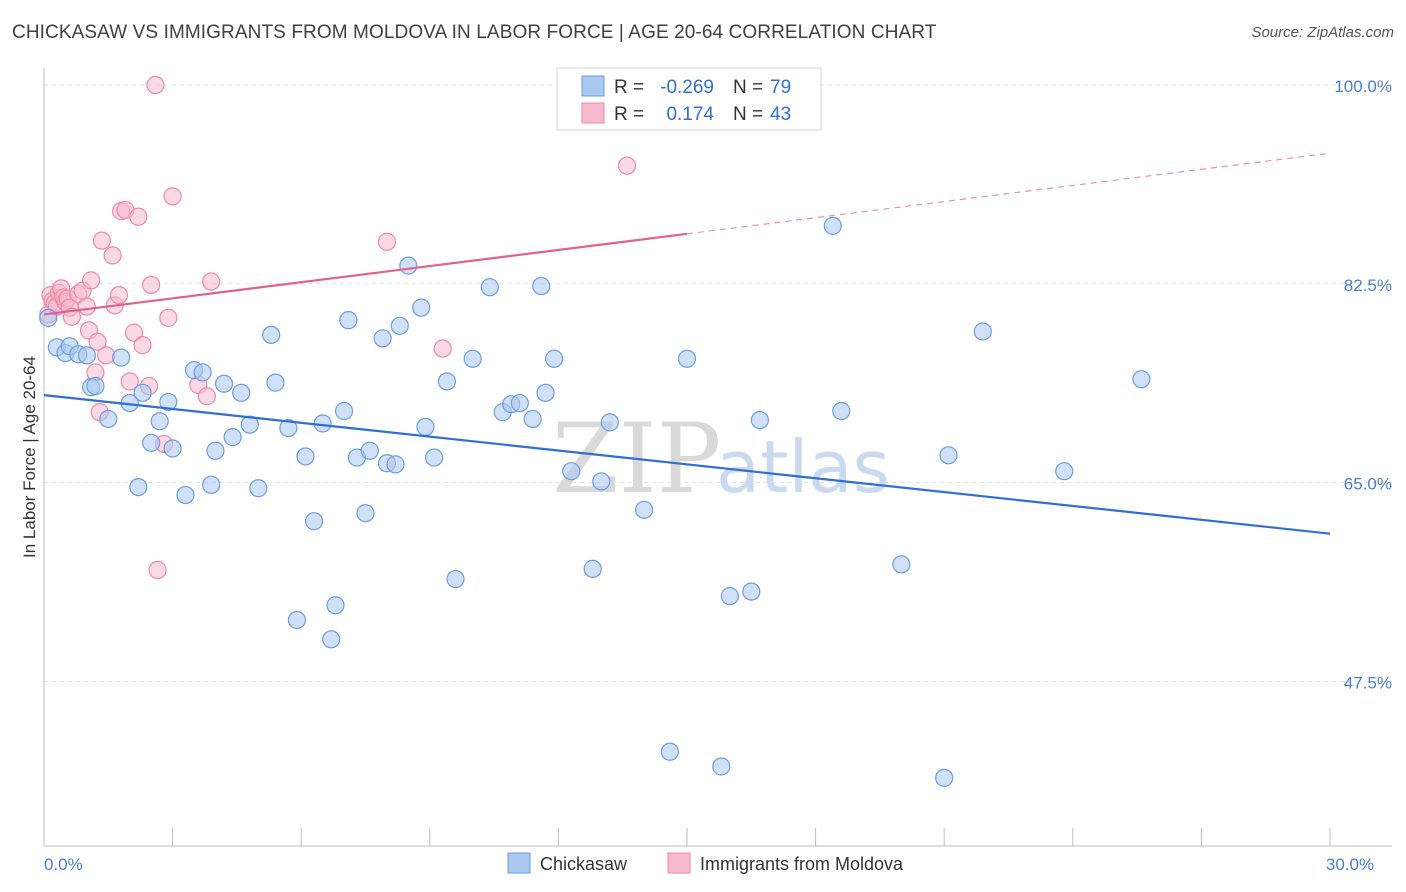 This screenshot has width=1406, height=892. I want to click on legend-r-value-2: 0.174, so click(690, 114).